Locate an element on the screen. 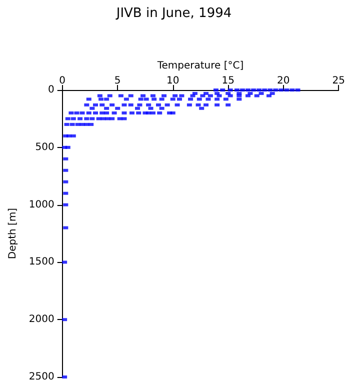 The width and height of the screenshot is (348, 384). y-axis-title: Depth [m] is located at coordinates (13, 234).